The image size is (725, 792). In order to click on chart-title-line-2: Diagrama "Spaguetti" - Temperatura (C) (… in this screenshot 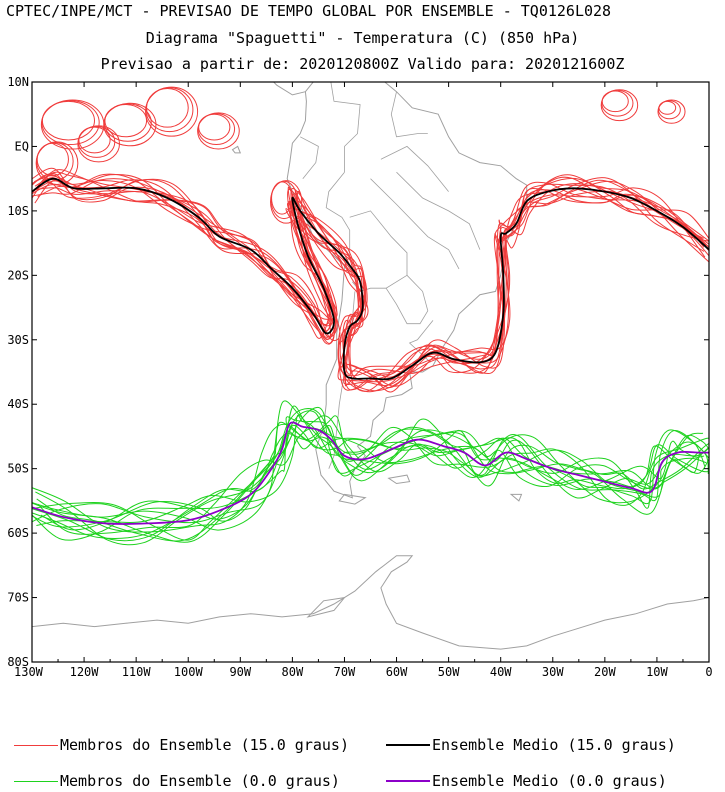, I will do `click(362, 38)`.